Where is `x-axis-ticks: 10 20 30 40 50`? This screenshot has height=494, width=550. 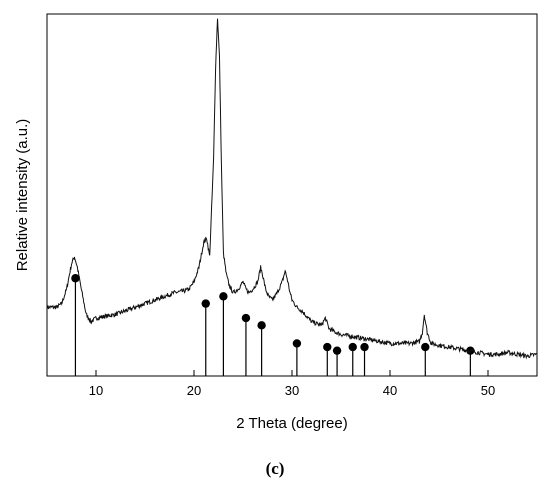 x-axis-ticks: 10 20 30 40 50 is located at coordinates (292, 384).